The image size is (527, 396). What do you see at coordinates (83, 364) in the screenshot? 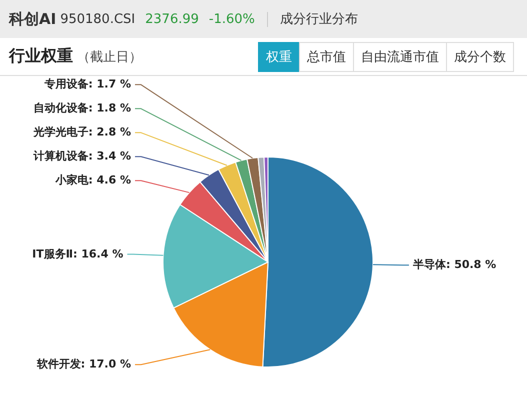
I see `slice-label: 软件开发: 17.0 %` at bounding box center [83, 364].